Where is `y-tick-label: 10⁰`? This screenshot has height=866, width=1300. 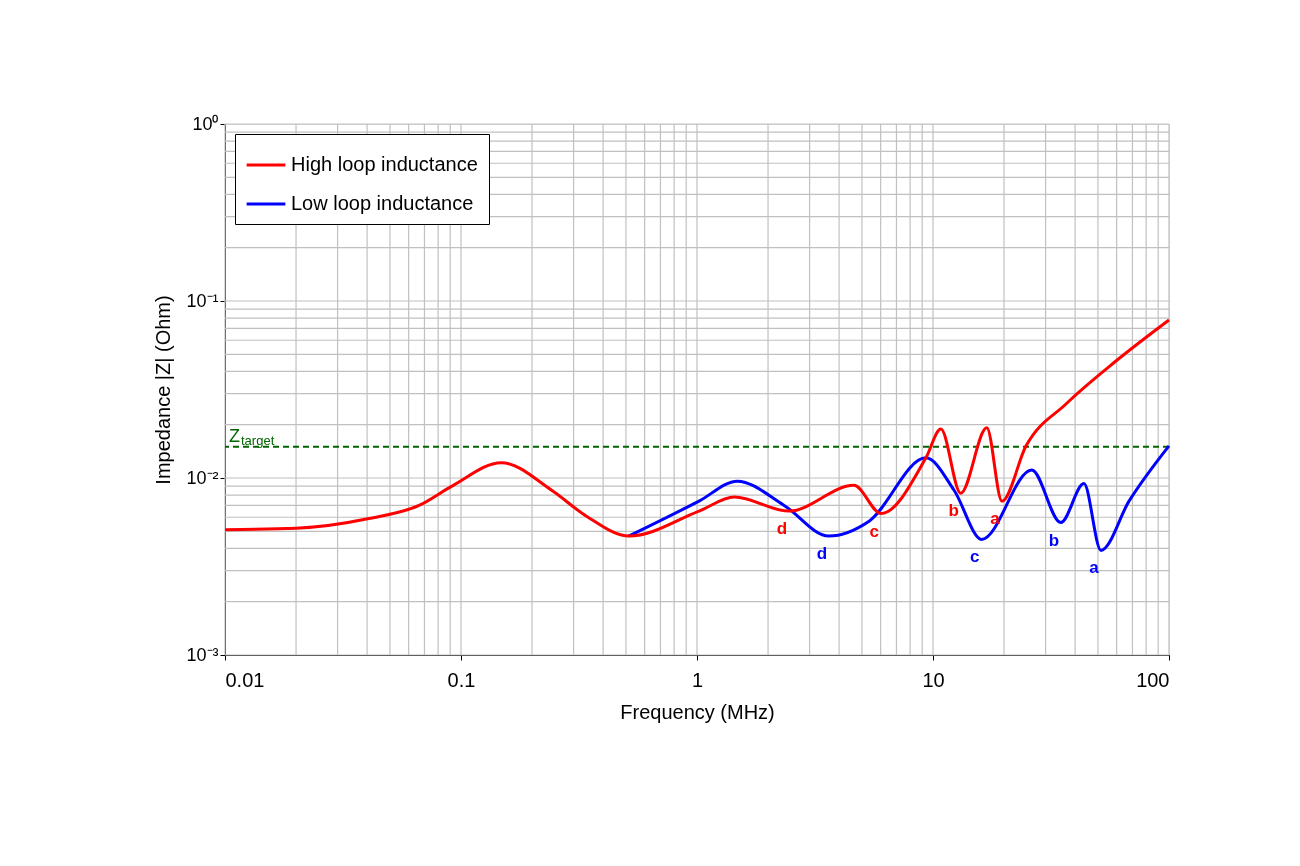 y-tick-label: 10⁰ is located at coordinates (205, 123).